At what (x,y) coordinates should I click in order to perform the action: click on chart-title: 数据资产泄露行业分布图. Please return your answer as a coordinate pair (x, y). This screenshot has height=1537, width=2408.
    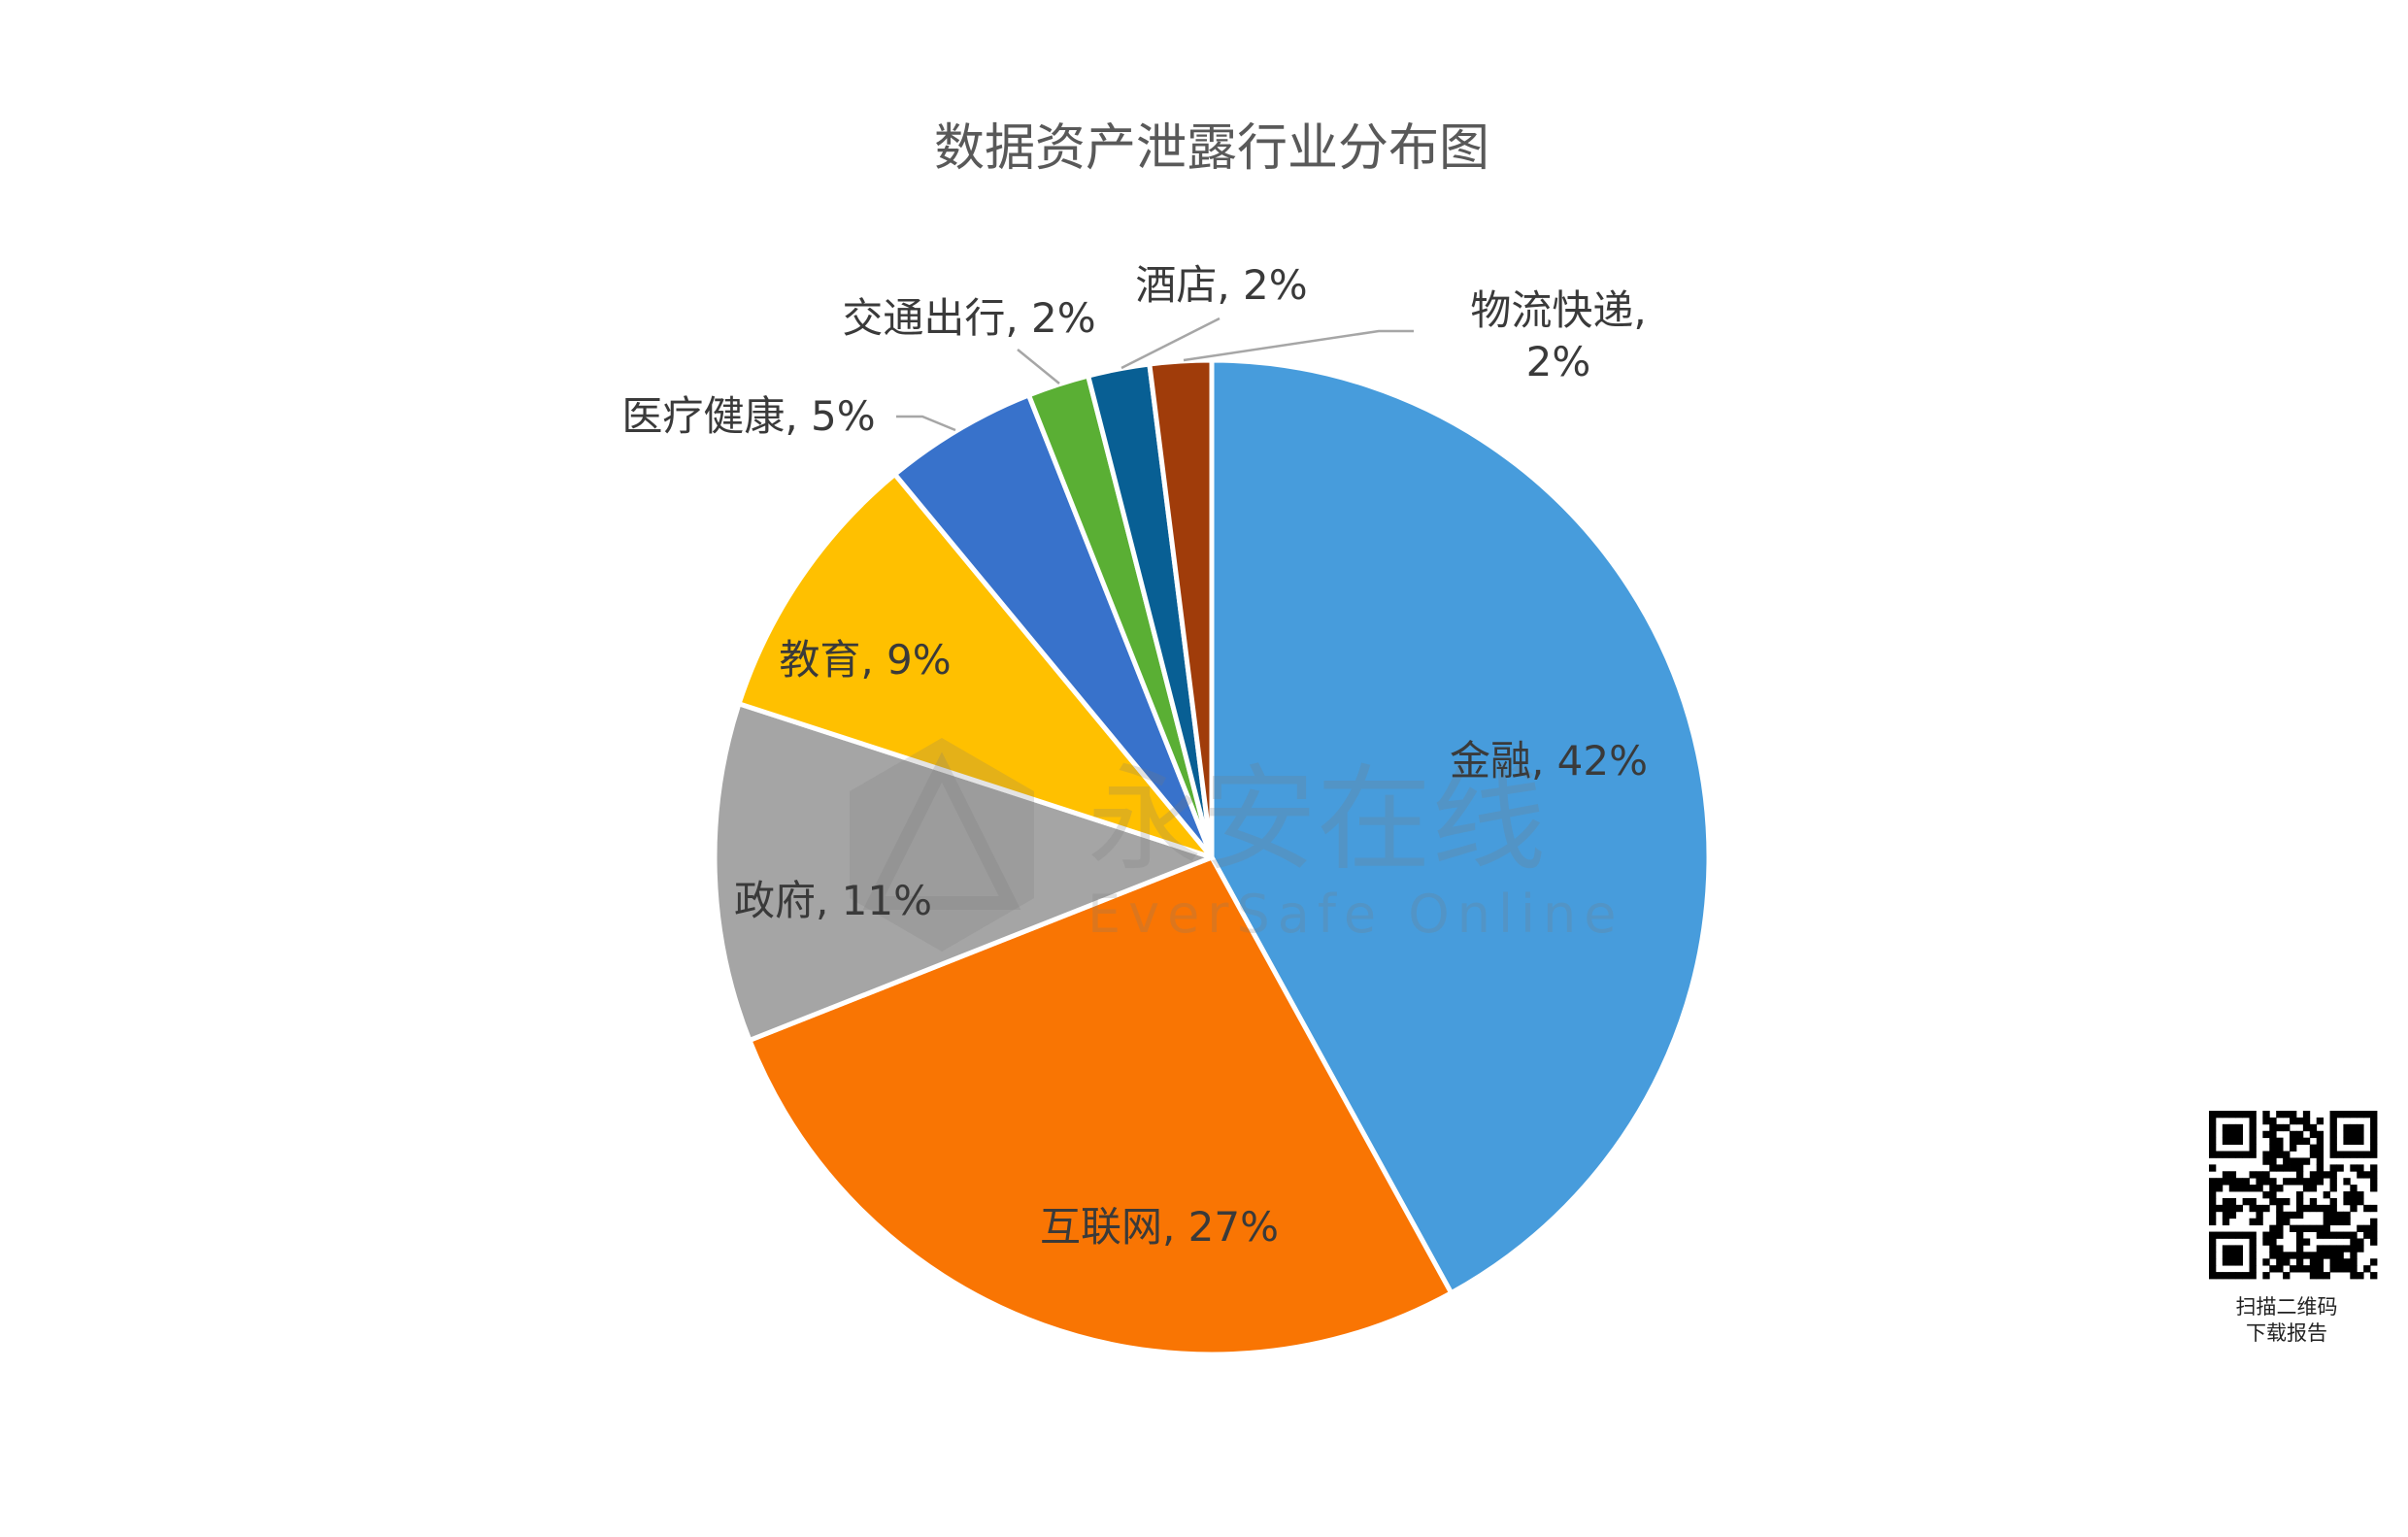
    Looking at the image, I should click on (1211, 148).